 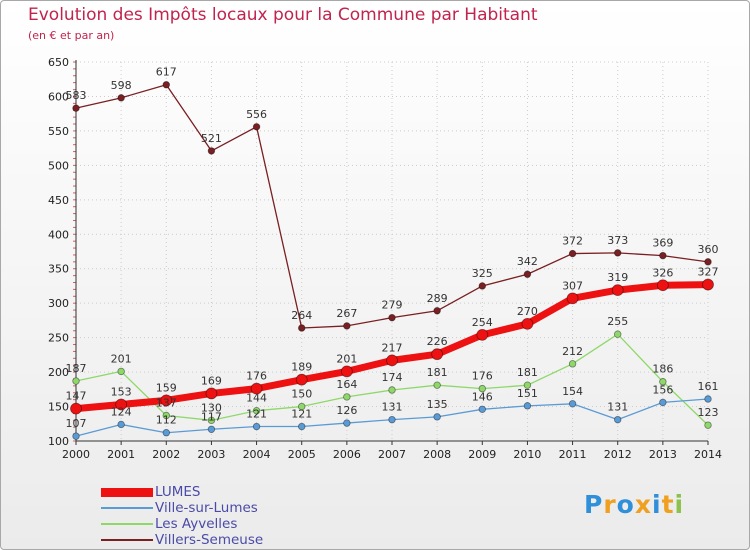 I want to click on x-tick-label: 2002, so click(x=166, y=454).